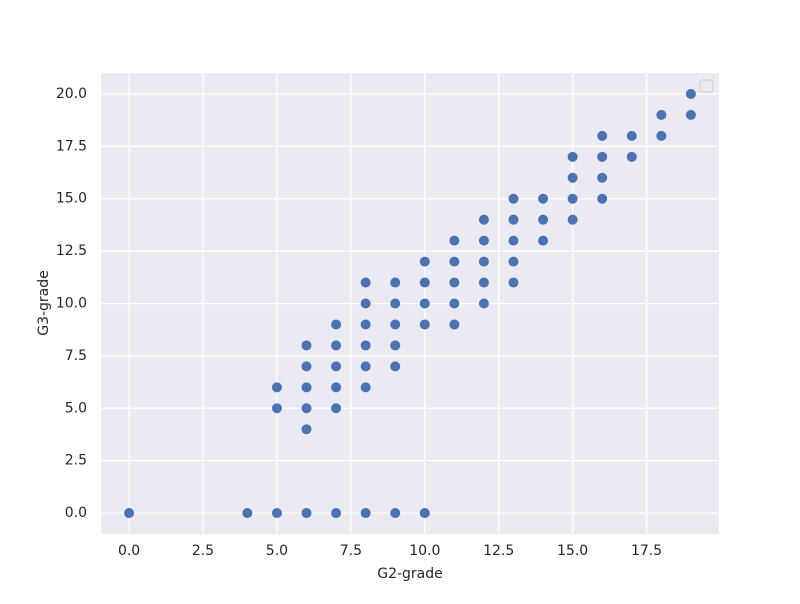 The height and width of the screenshot is (604, 800). Describe the element at coordinates (646, 551) in the screenshot. I see `x-tick-label: 17.5` at that location.